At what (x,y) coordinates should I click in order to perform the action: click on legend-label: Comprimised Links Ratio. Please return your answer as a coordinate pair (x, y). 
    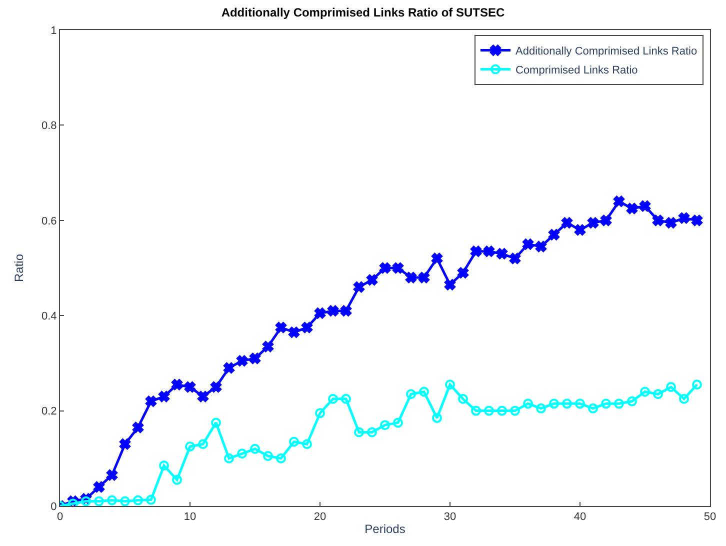
    Looking at the image, I should click on (577, 70).